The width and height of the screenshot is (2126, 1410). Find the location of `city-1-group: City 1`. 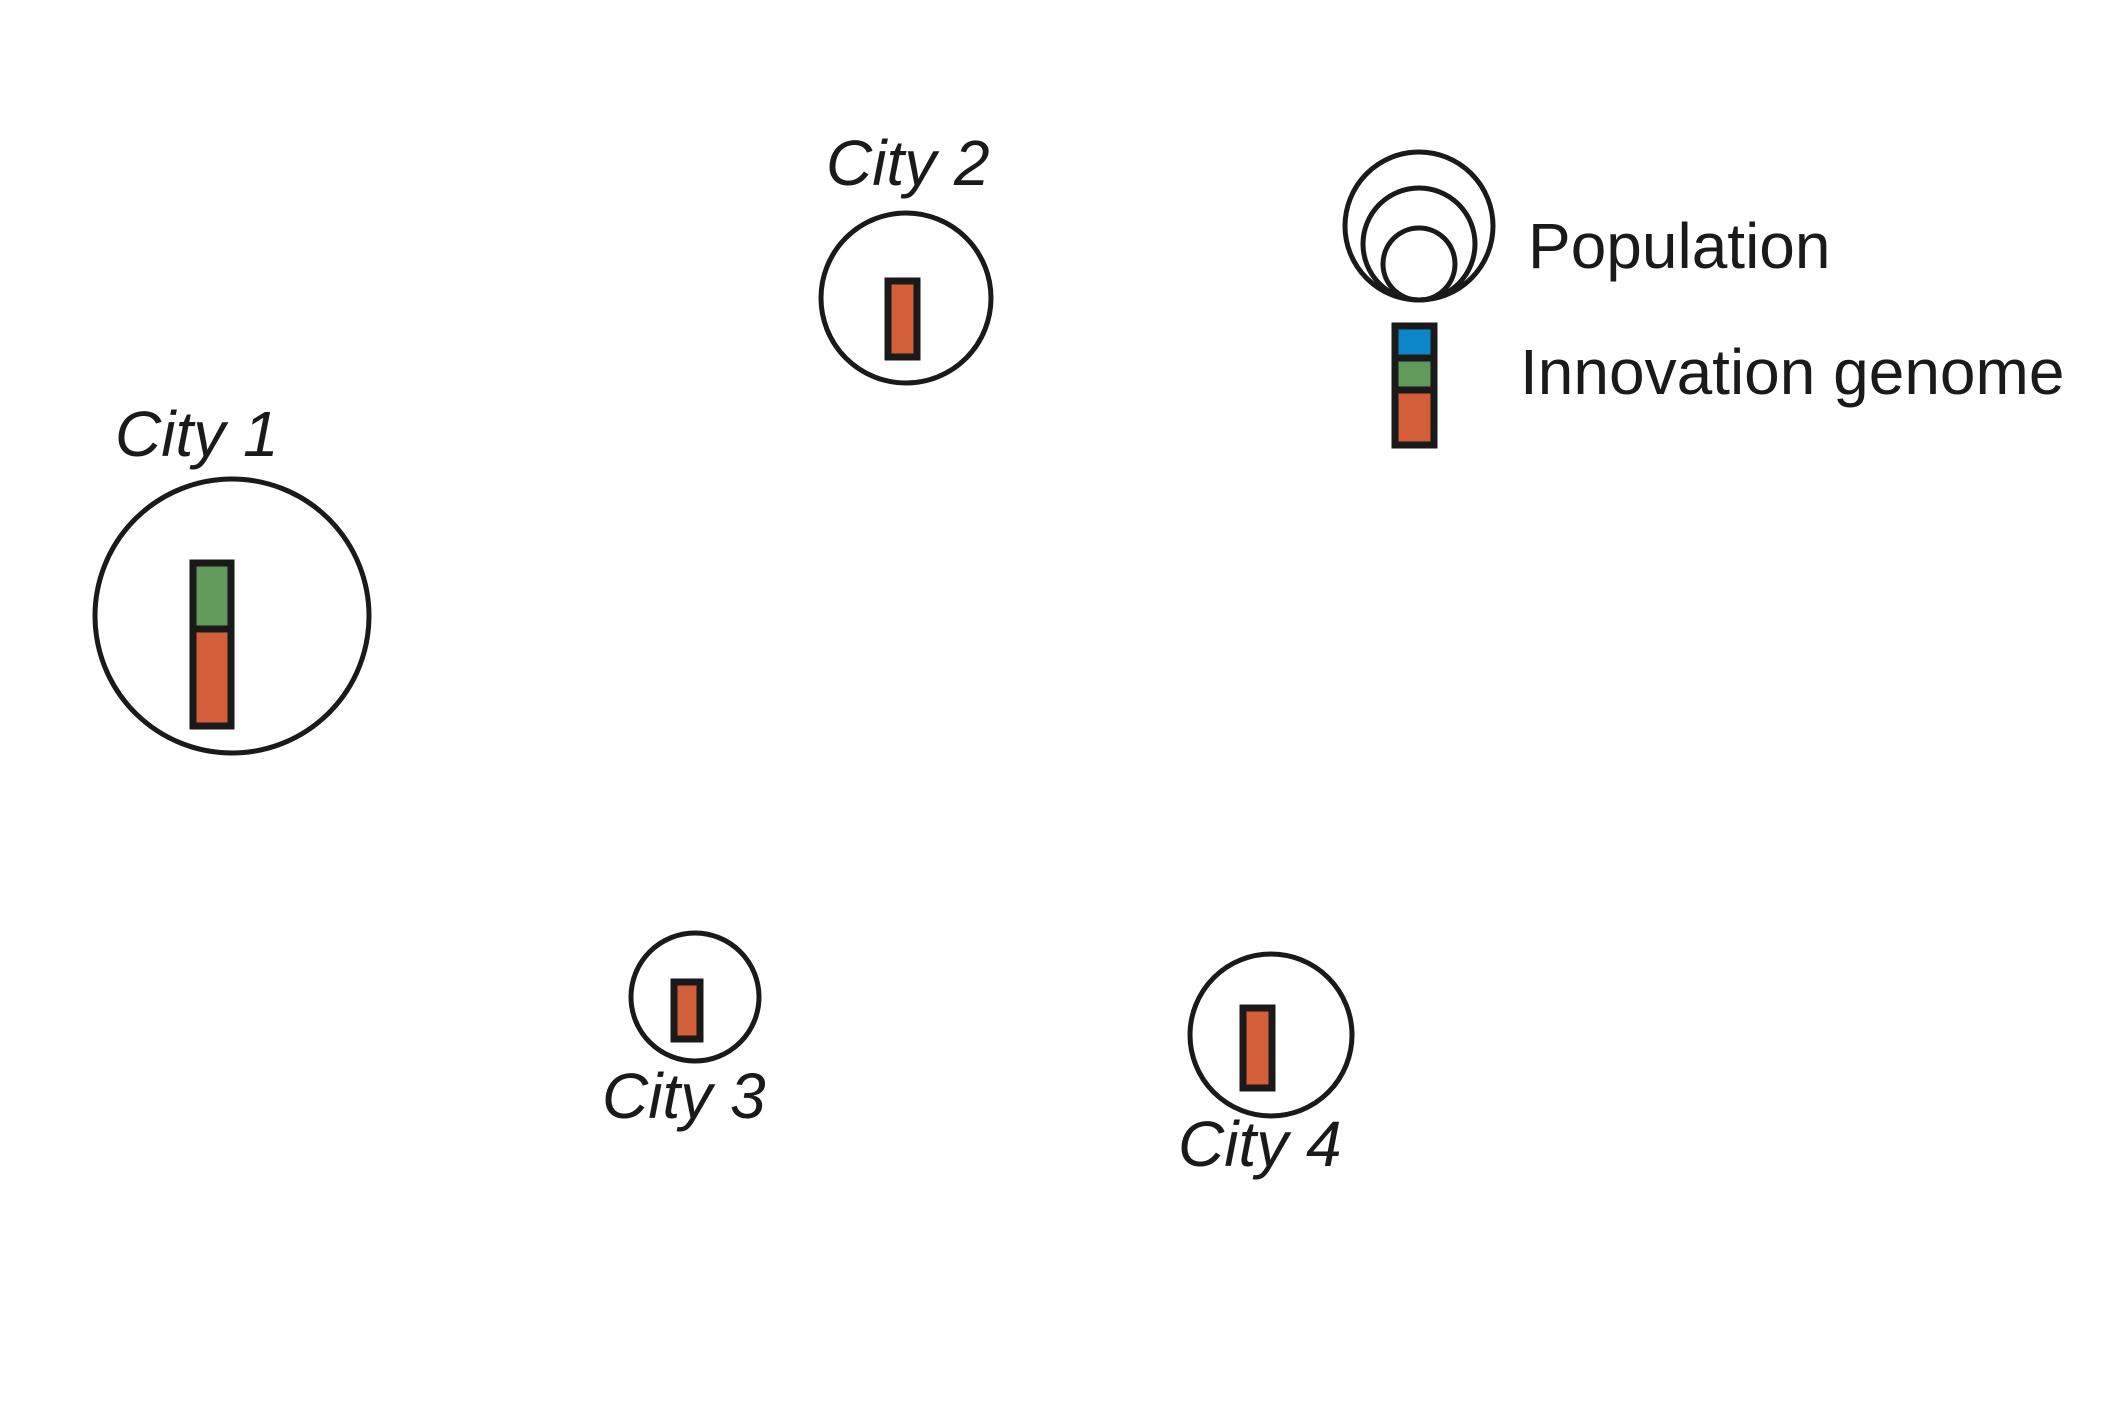

city-1-group: City 1 is located at coordinates (232, 577).